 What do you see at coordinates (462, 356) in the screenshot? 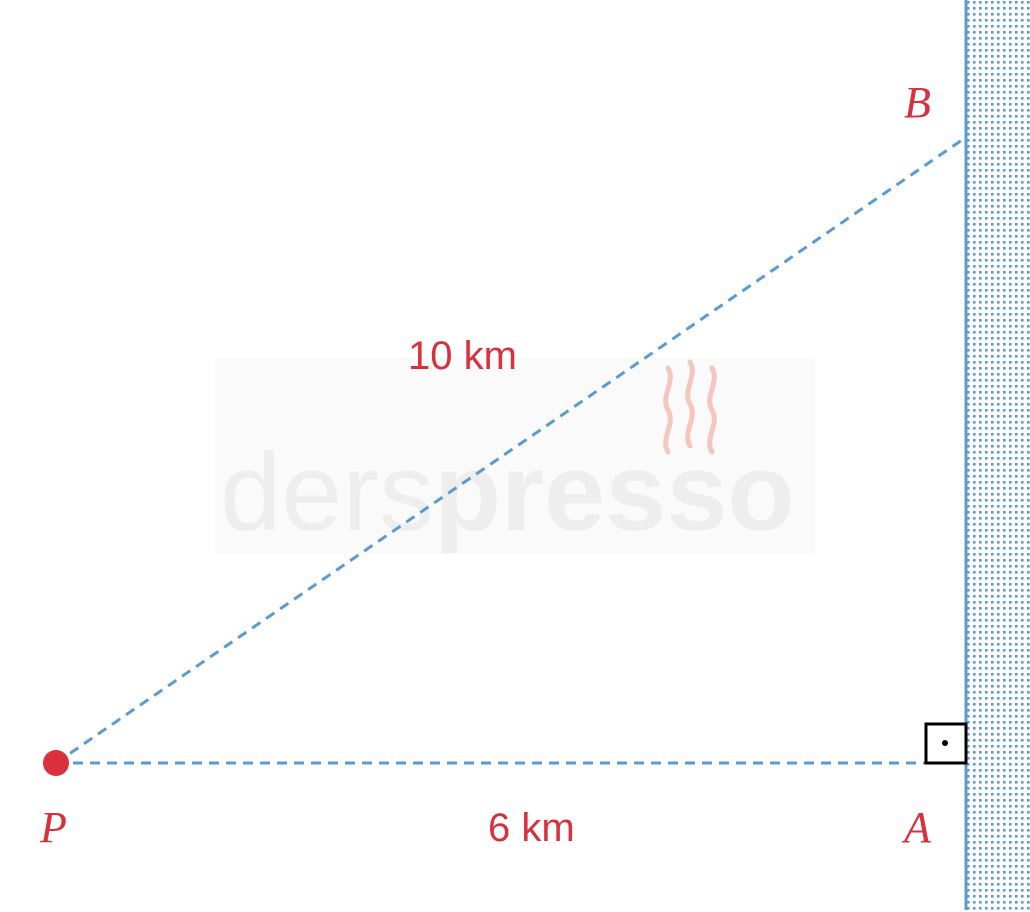
I see `distance-label-pb: 10 km` at bounding box center [462, 356].